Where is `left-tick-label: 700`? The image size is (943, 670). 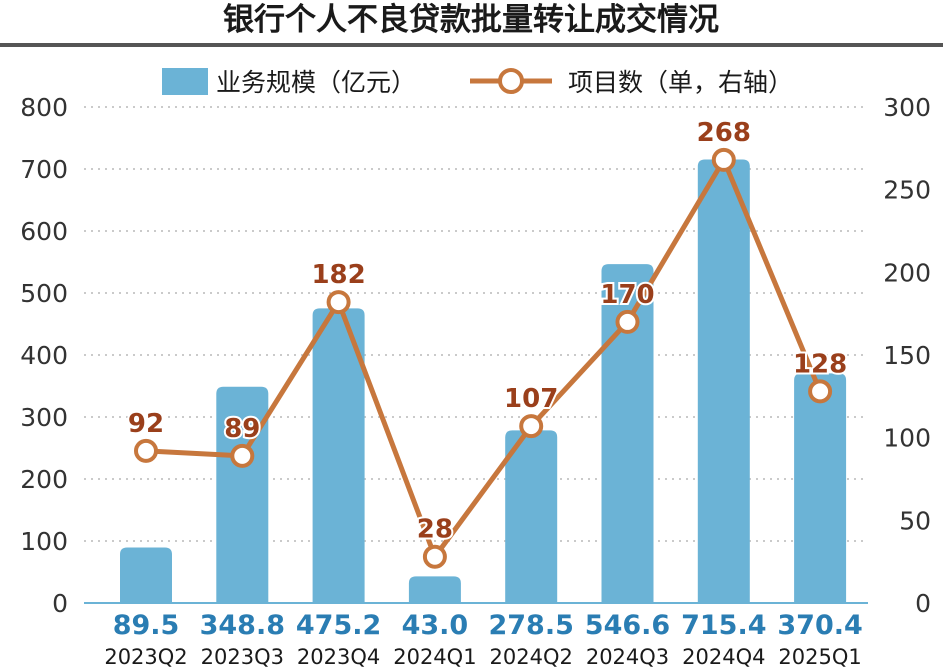 left-tick-label: 700 is located at coordinates (44, 169).